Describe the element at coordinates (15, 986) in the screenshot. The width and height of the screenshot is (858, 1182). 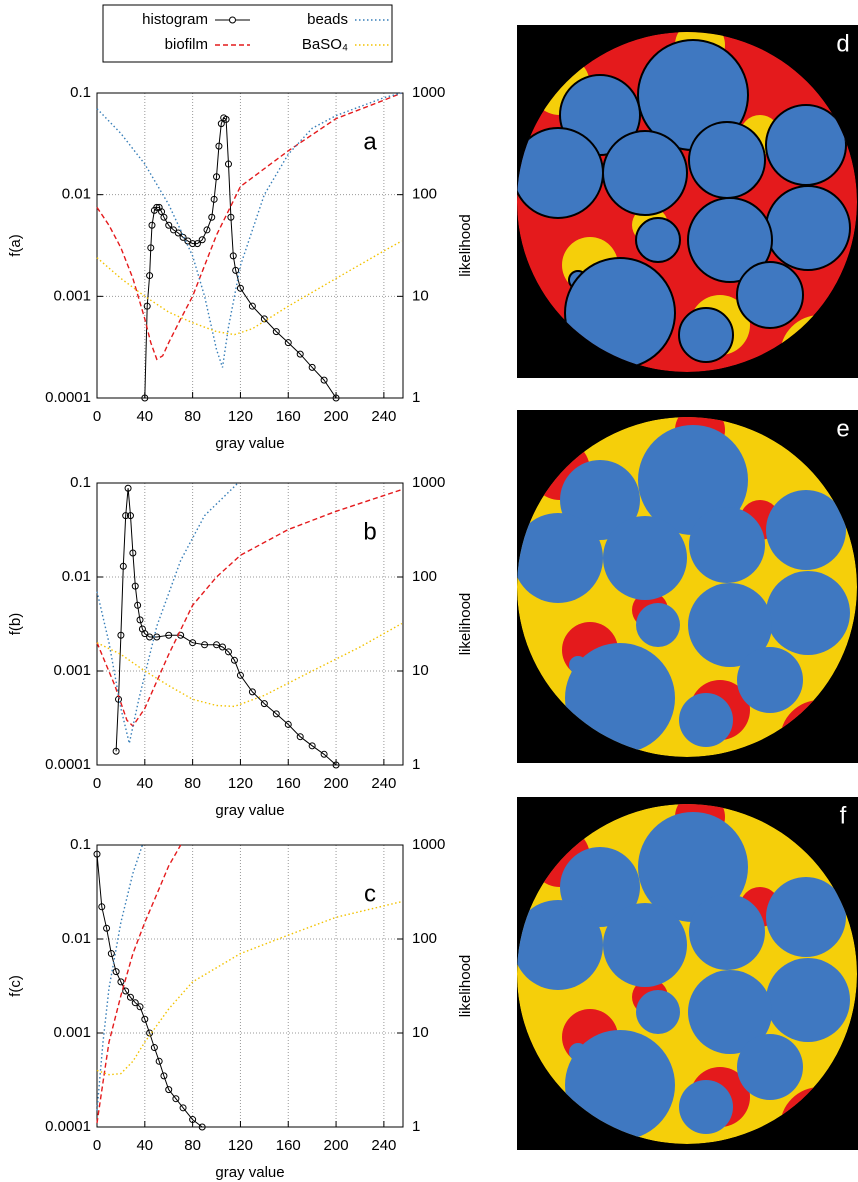
I see `y-axis-label: f(c)` at that location.